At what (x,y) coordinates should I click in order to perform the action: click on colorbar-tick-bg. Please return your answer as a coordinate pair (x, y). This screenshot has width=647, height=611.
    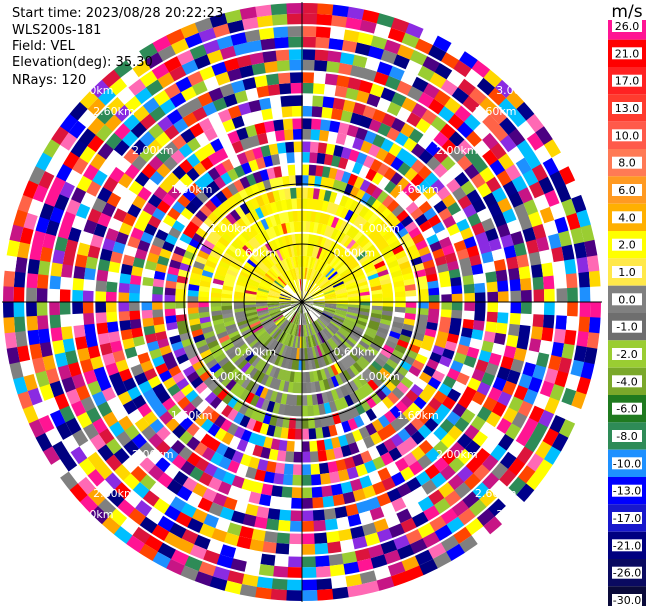
    Looking at the image, I should click on (627, 162).